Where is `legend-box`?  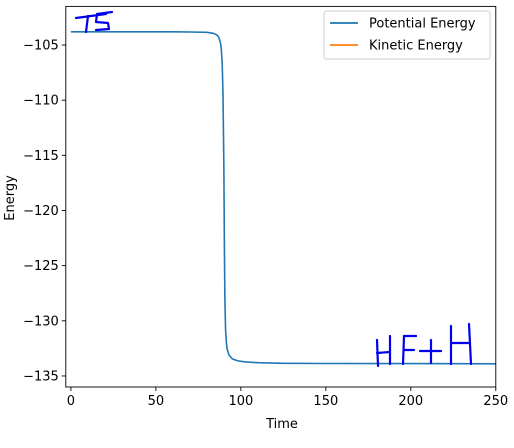 legend-box is located at coordinates (407, 35).